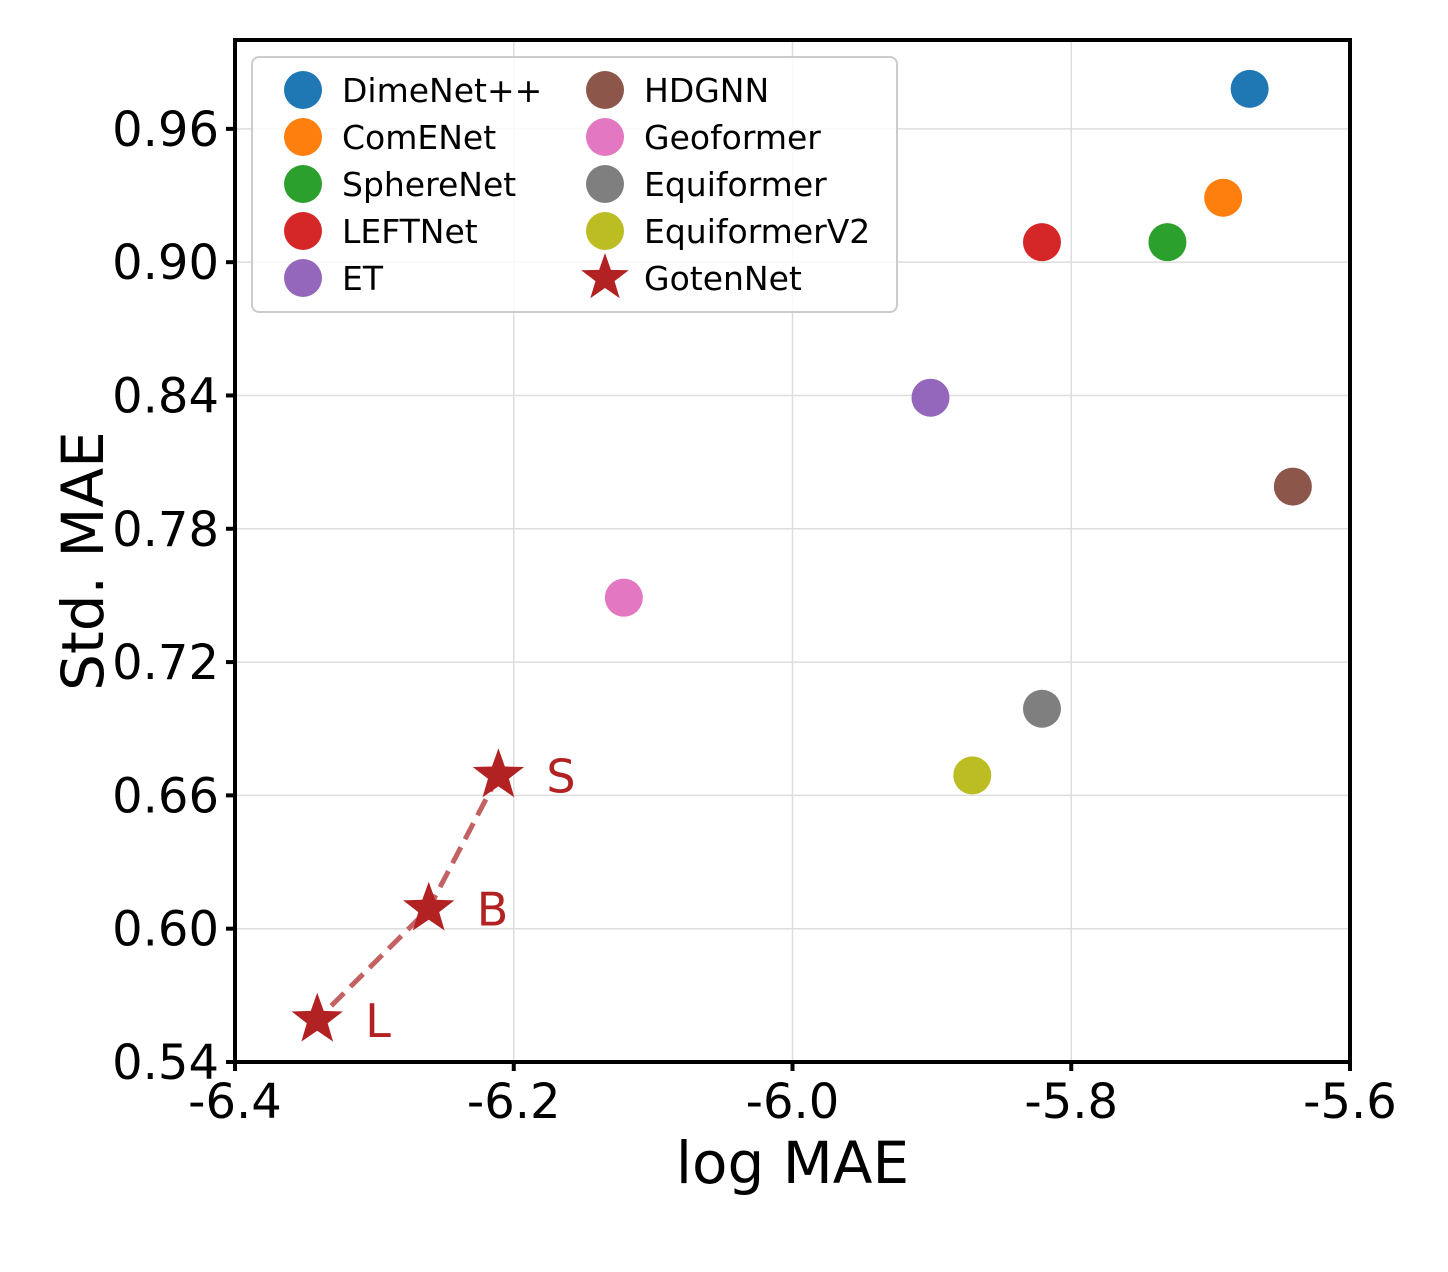  Describe the element at coordinates (165, 263) in the screenshot. I see `y-tick-label: 0.90` at that location.